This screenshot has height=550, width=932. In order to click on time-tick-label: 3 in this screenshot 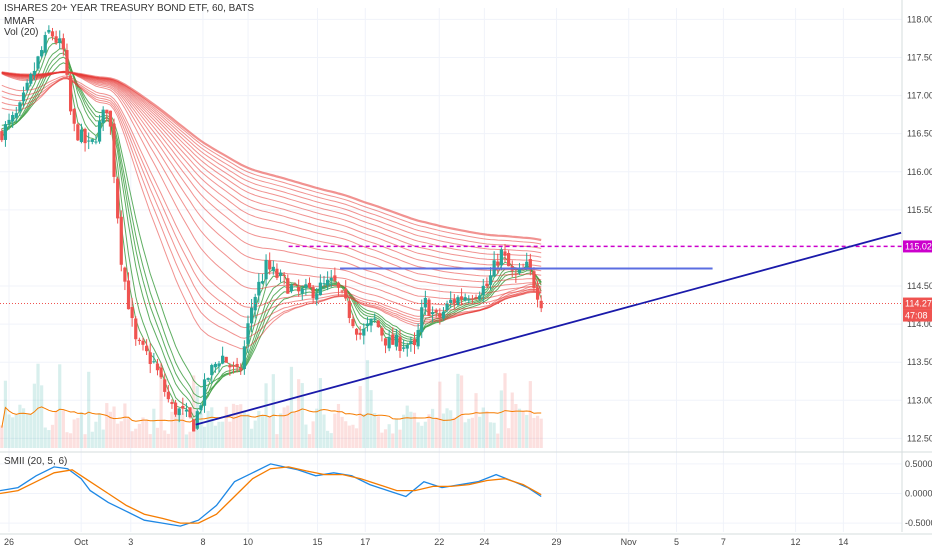, I will do `click(130, 542)`.